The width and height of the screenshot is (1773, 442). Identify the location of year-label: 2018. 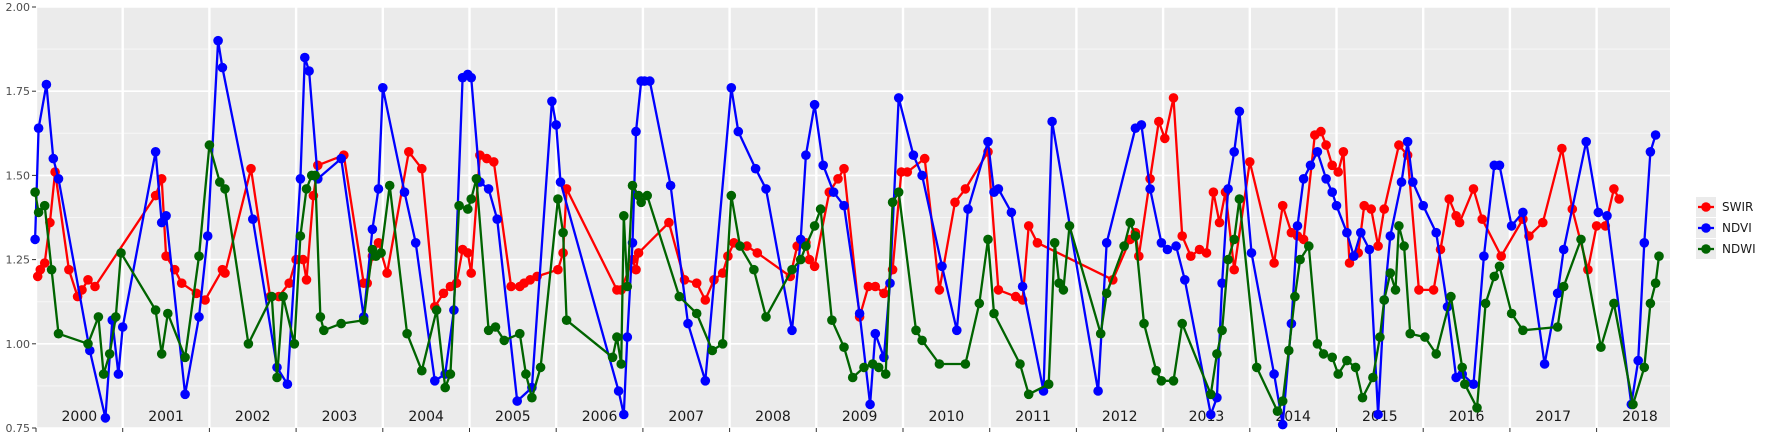
(1640, 417).